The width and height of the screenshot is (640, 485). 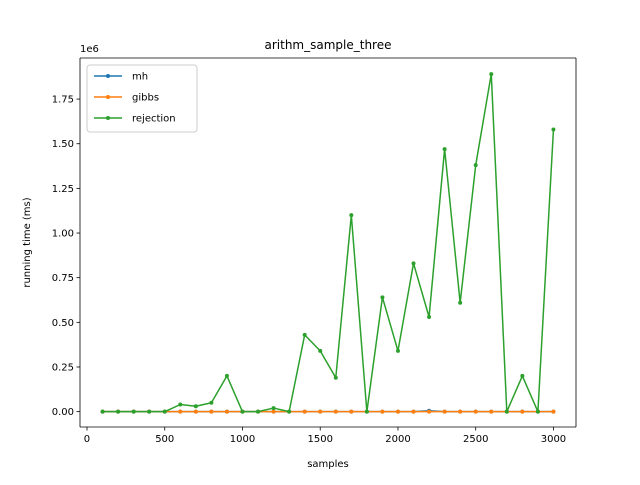 I want to click on x-tick-label: 2000, so click(x=397, y=439).